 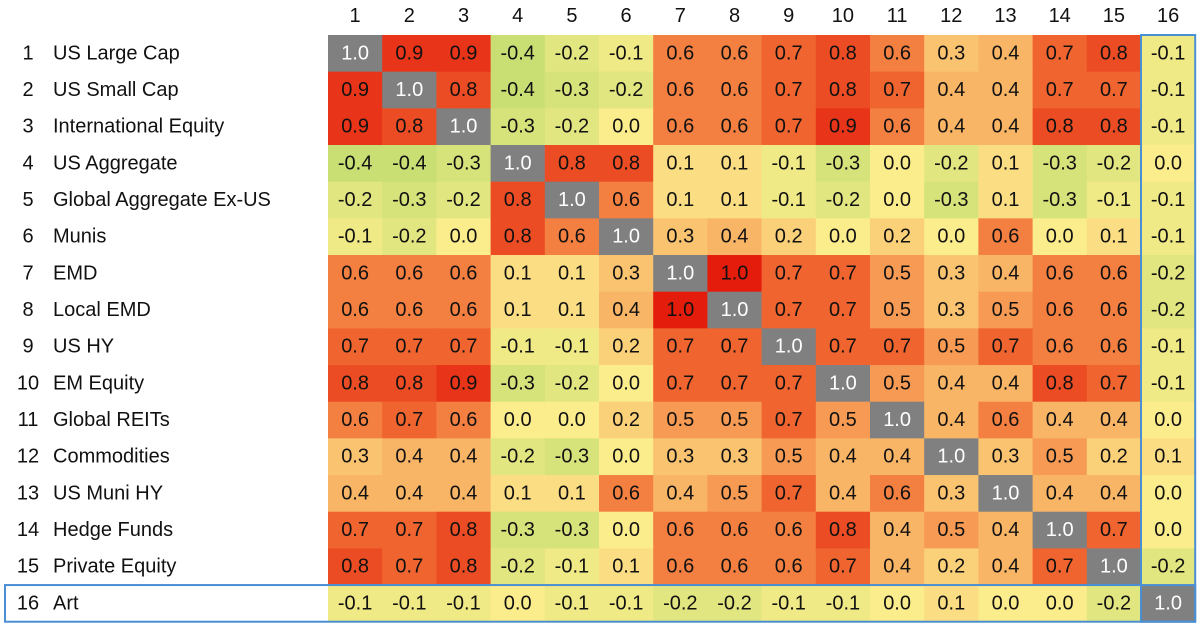 What do you see at coordinates (27, 127) in the screenshot?
I see `row-number: 3` at bounding box center [27, 127].